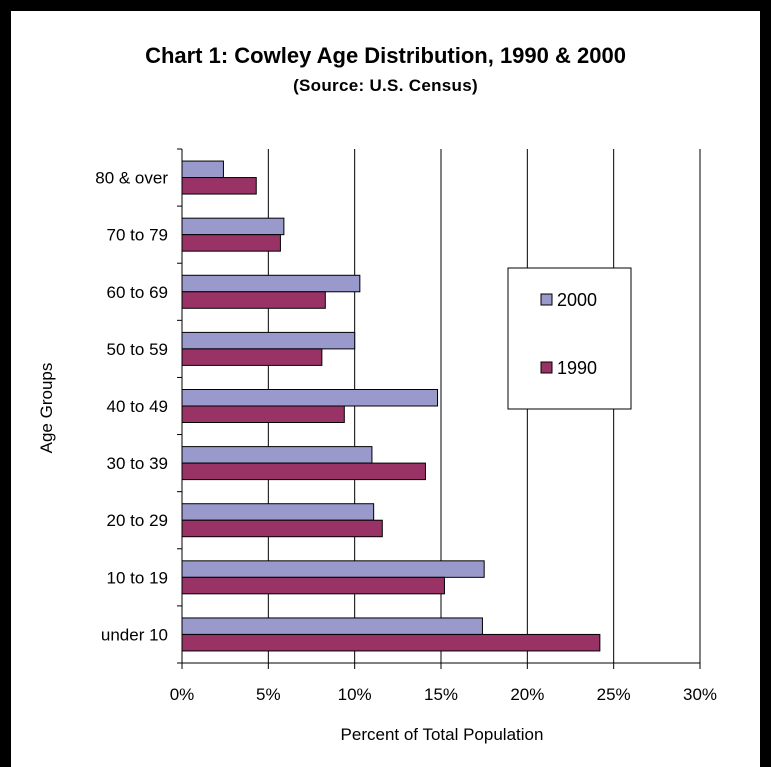 The height and width of the screenshot is (767, 771). Describe the element at coordinates (441, 694) in the screenshot. I see `x-tick-label: 15%` at that location.